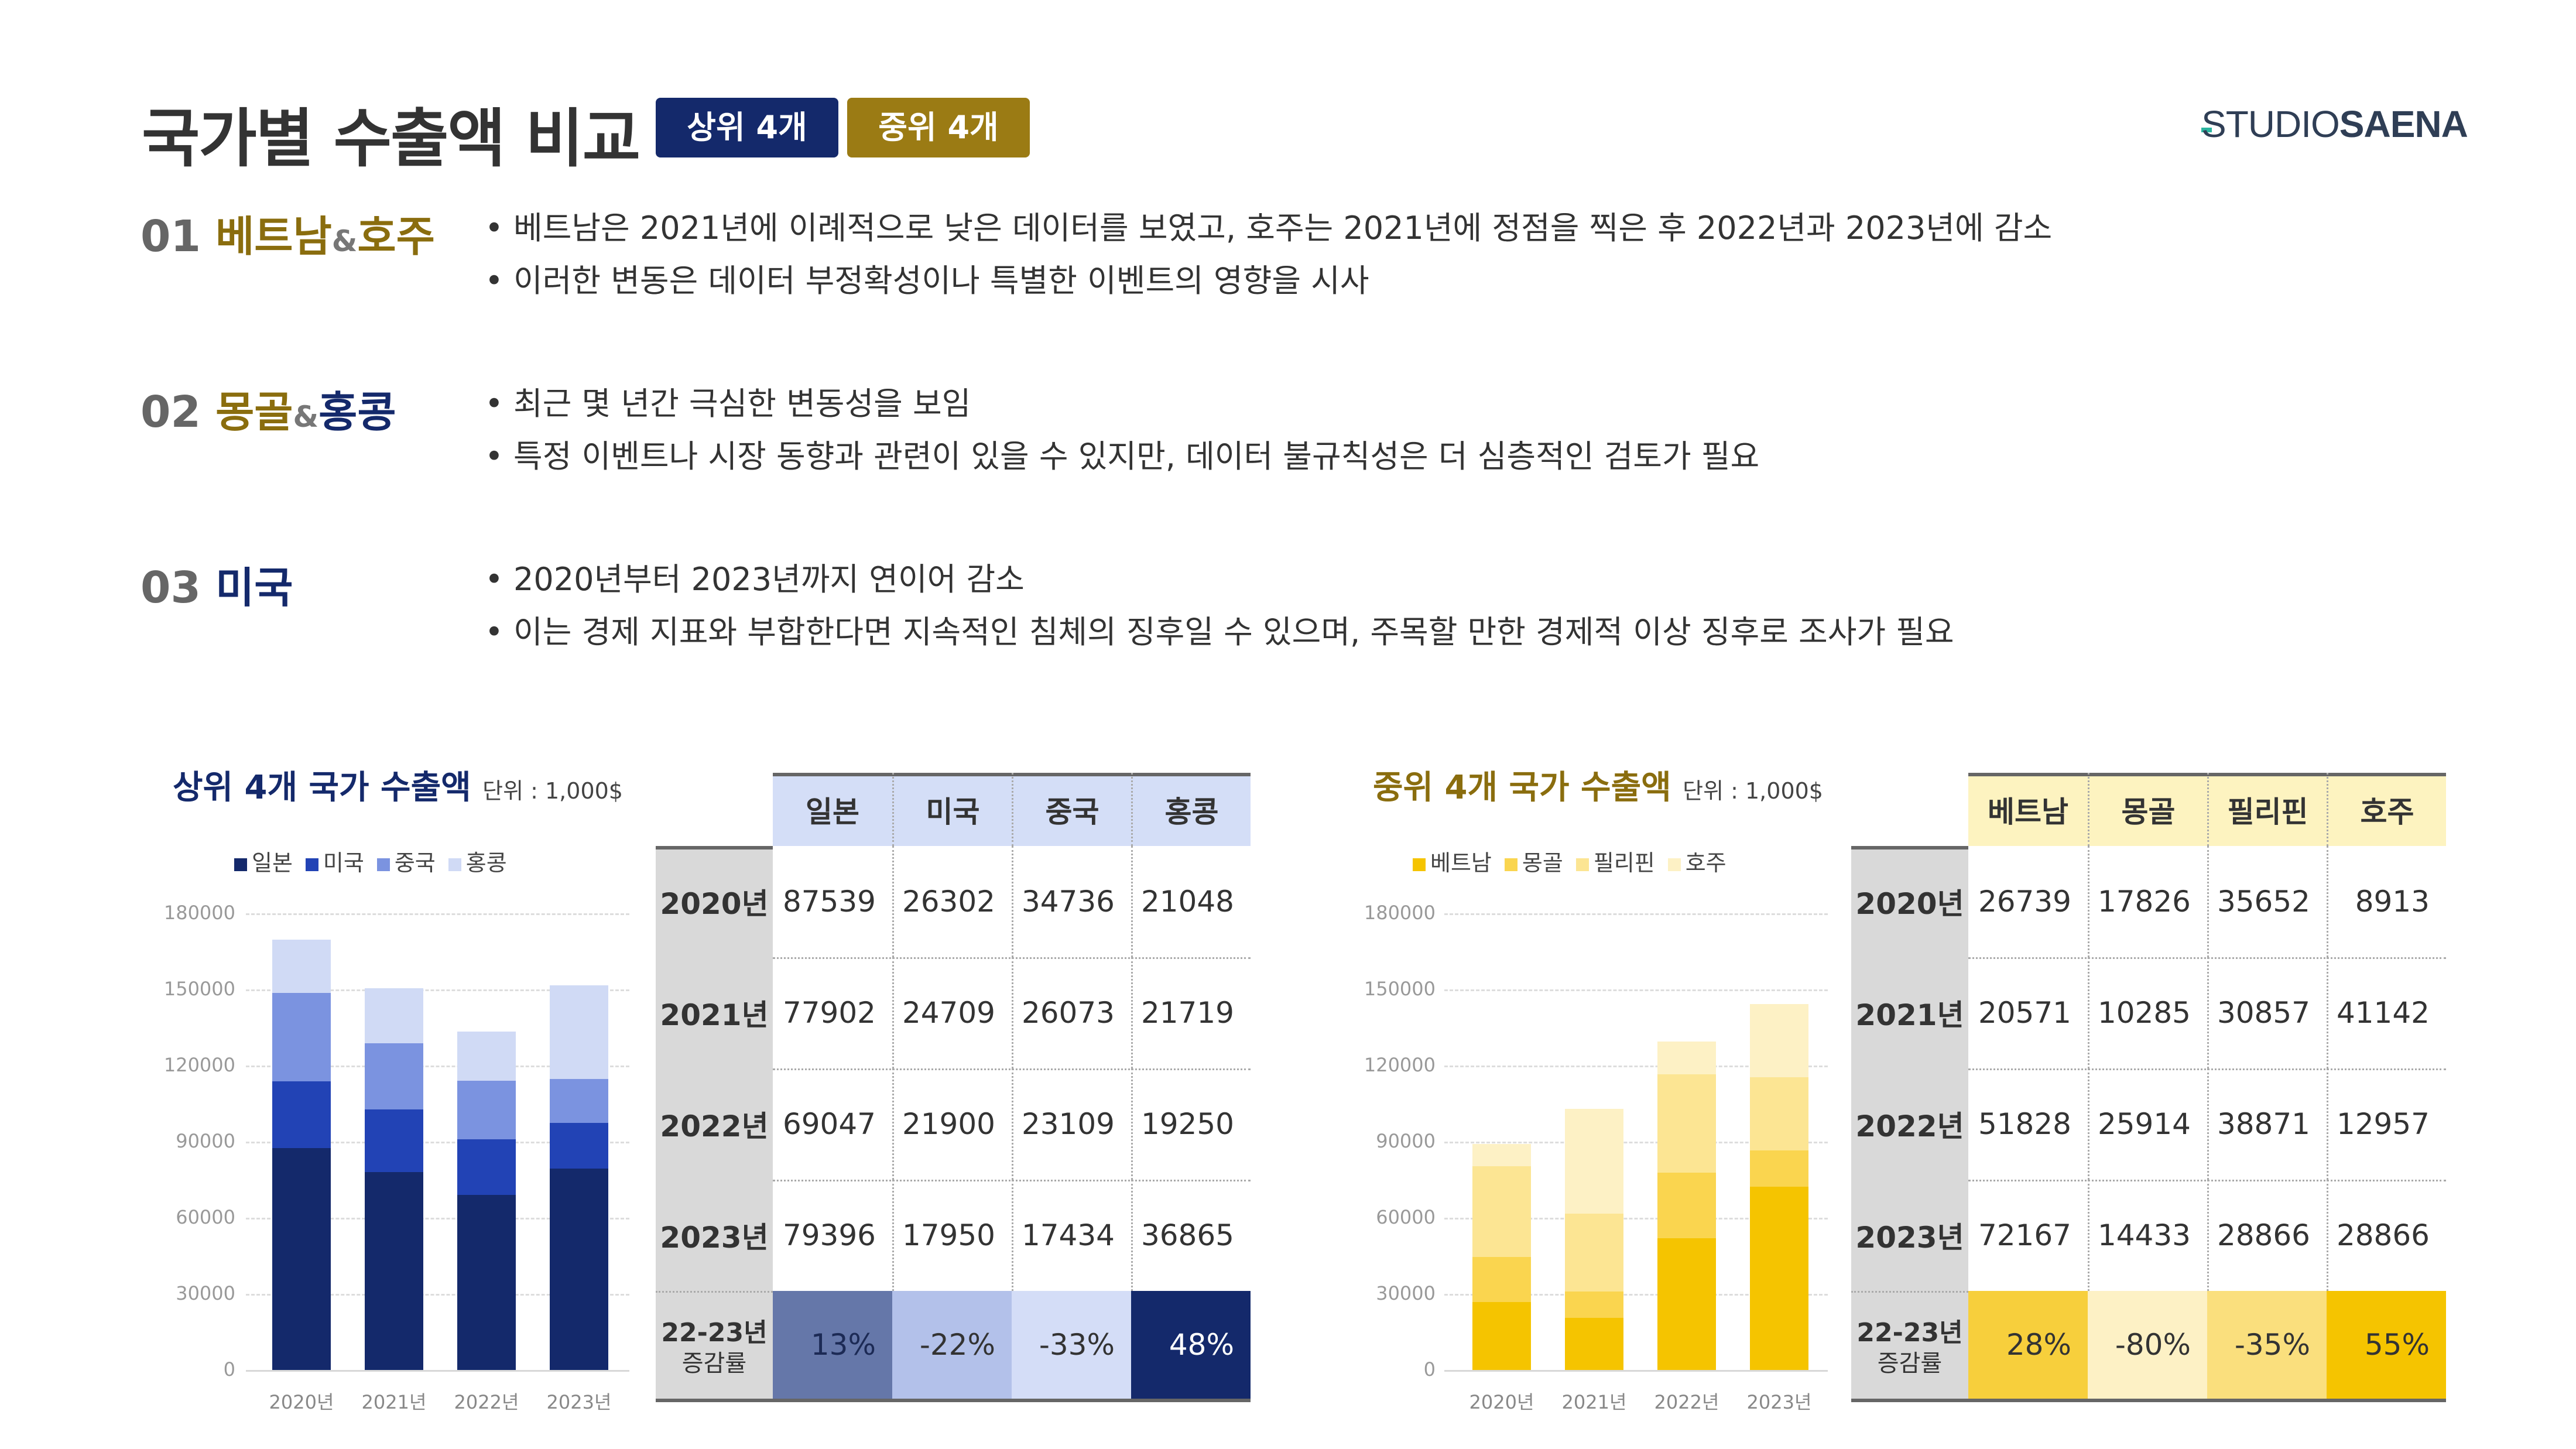 The image size is (2576, 1449). Describe the element at coordinates (728, 403) in the screenshot. I see `section-2-bullet-1: • 최근 몇 년간 극심한 변동성을 보임` at that location.